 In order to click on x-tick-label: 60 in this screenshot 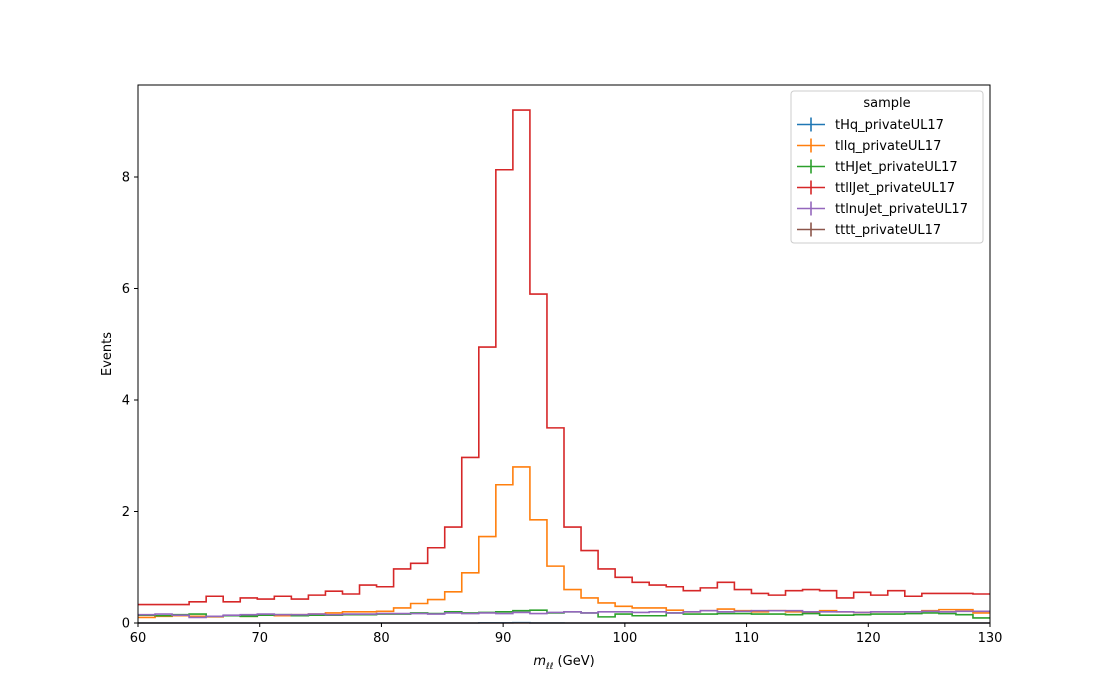, I will do `click(138, 638)`.